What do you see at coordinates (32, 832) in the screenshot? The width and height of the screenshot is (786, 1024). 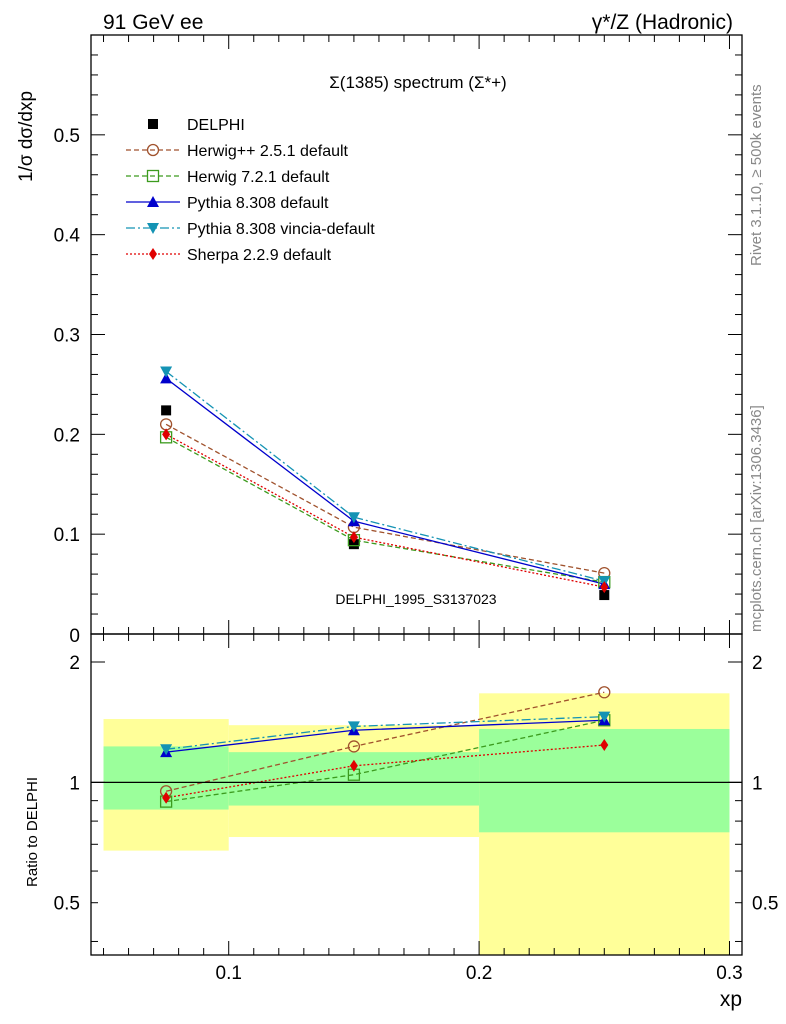 I see `ratio-axis-label: Ratio to DELPHI` at bounding box center [32, 832].